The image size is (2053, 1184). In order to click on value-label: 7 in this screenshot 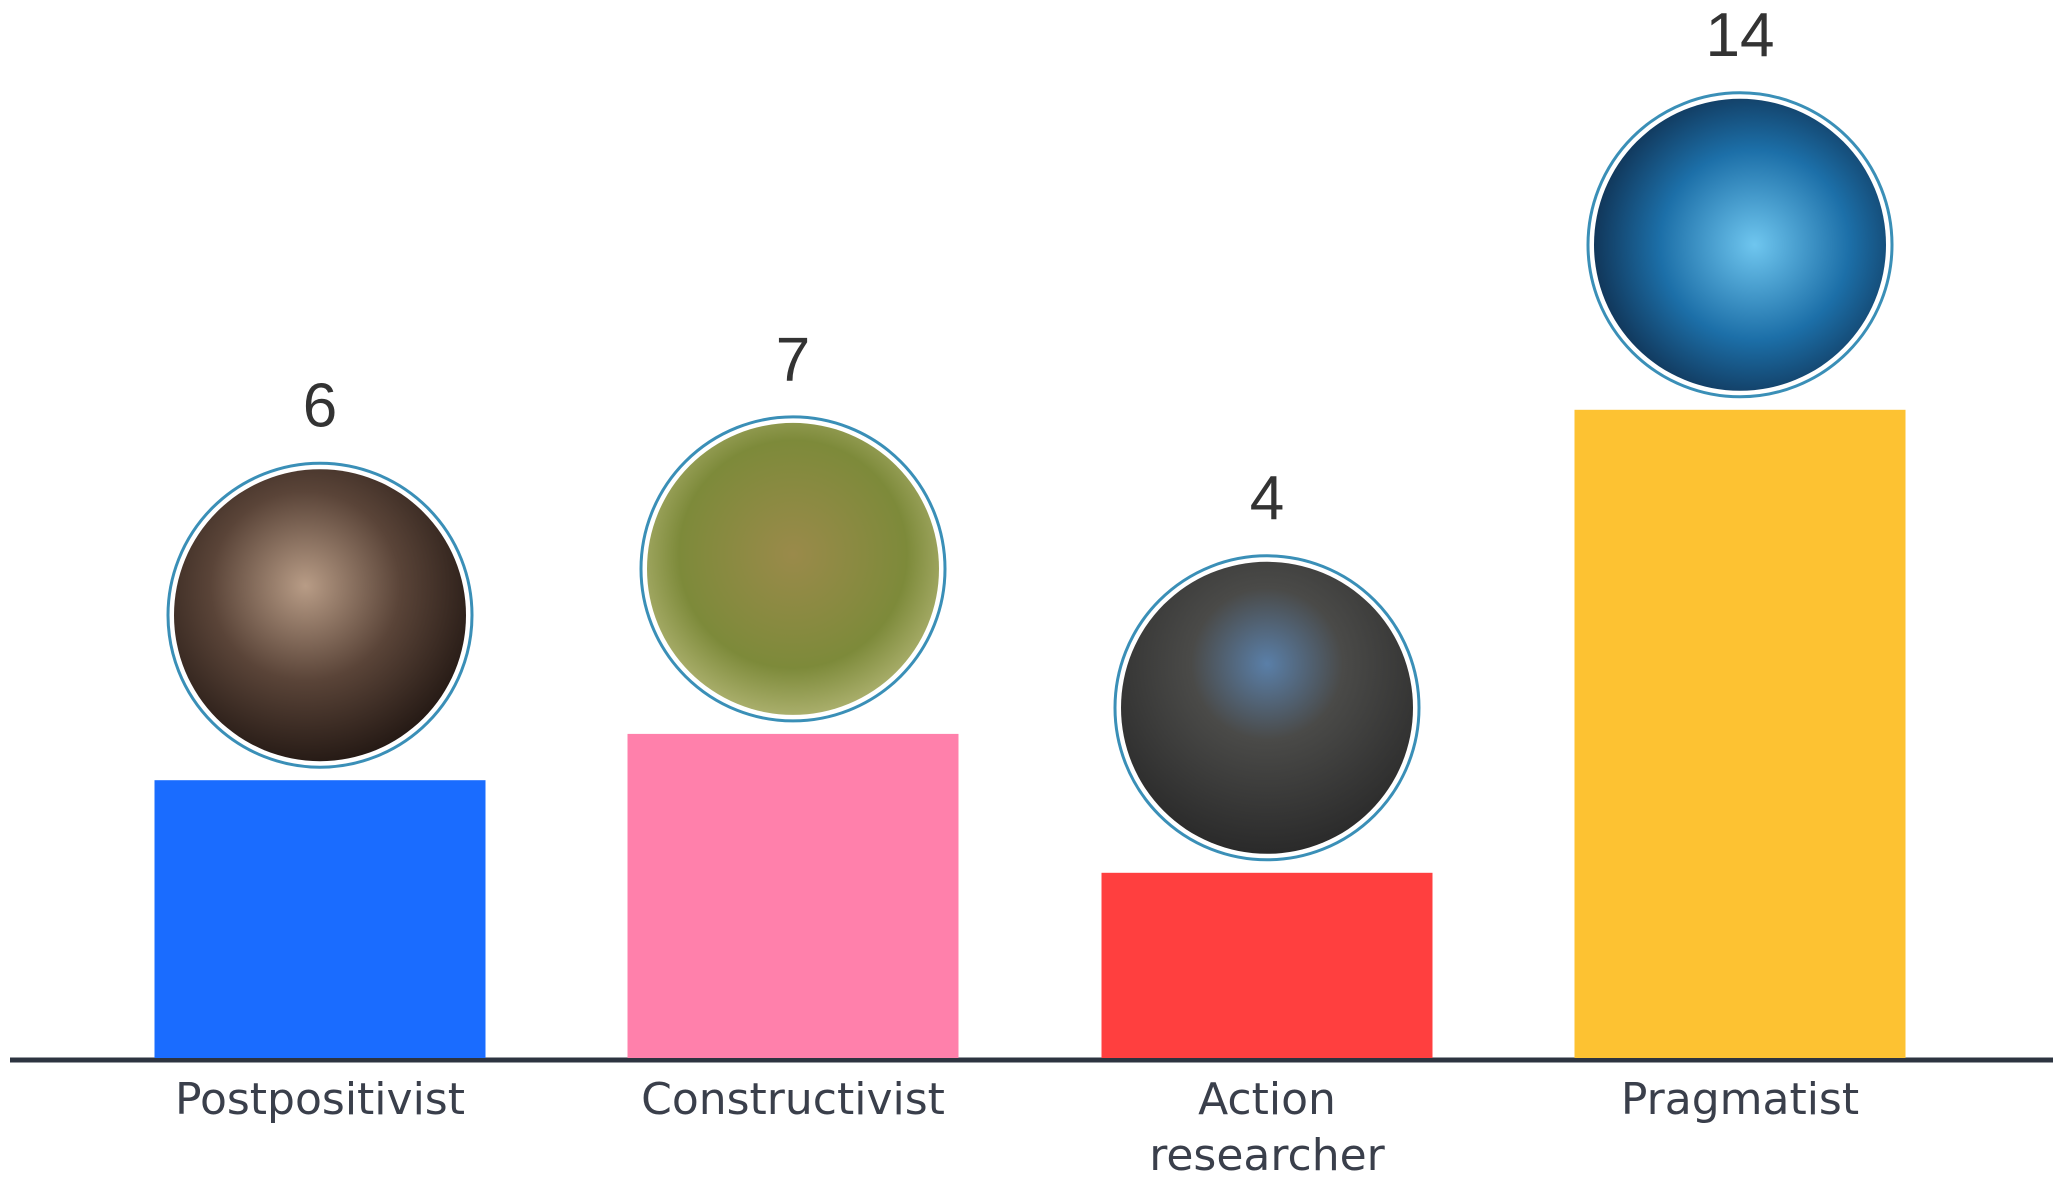, I will do `click(793, 359)`.